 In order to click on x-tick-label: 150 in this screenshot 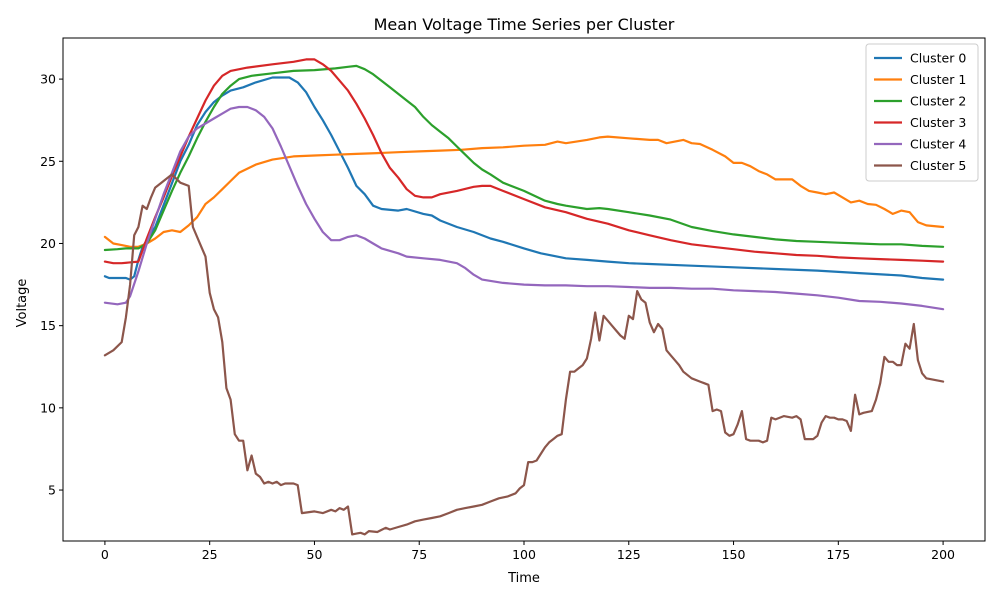, I will do `click(734, 554)`.